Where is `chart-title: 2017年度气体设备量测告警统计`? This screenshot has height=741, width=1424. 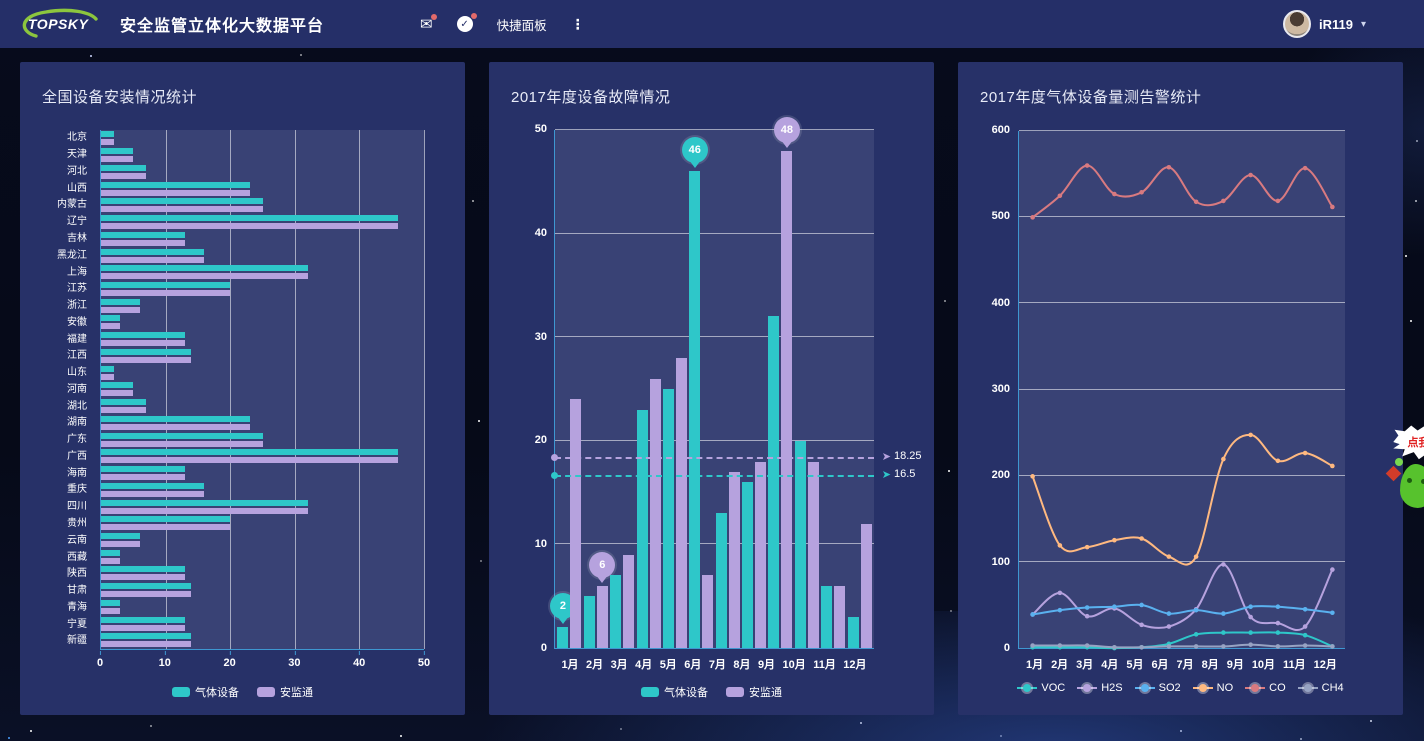
chart-title: 2017年度气体设备量测告警统计 is located at coordinates (1091, 97).